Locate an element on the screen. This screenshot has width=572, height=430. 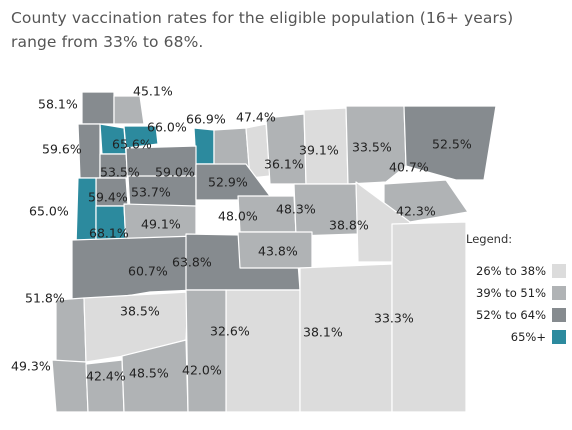
county-label-yamhill: 53.5% is located at coordinates (120, 172).